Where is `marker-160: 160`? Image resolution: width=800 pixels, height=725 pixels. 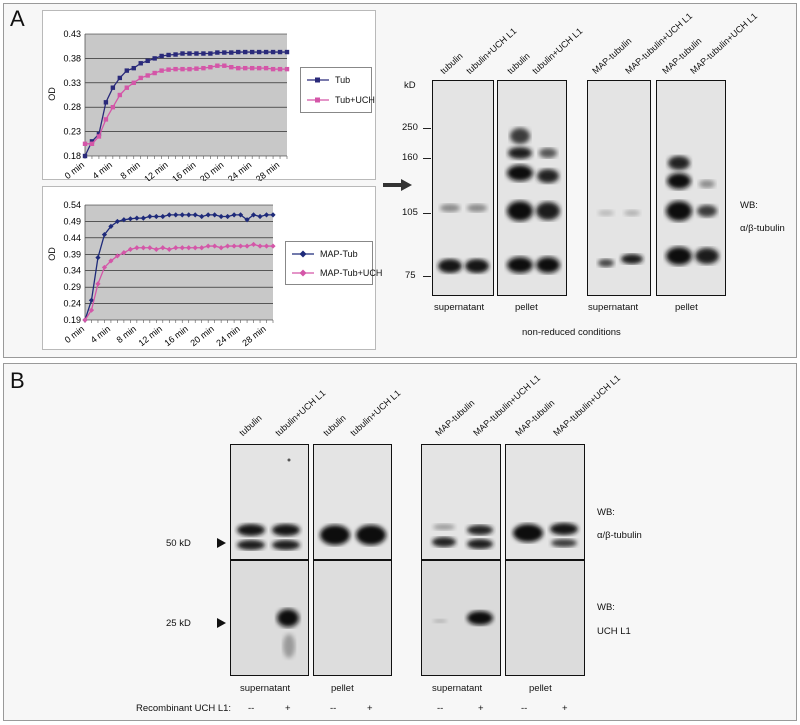 marker-160: 160 is located at coordinates (410, 157).